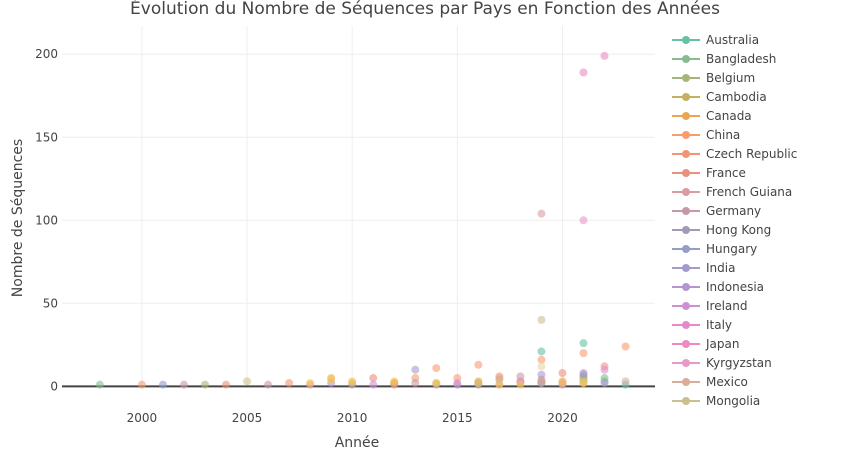 This screenshot has width=850, height=454. I want to click on legend-label: French Guiana, so click(749, 192).